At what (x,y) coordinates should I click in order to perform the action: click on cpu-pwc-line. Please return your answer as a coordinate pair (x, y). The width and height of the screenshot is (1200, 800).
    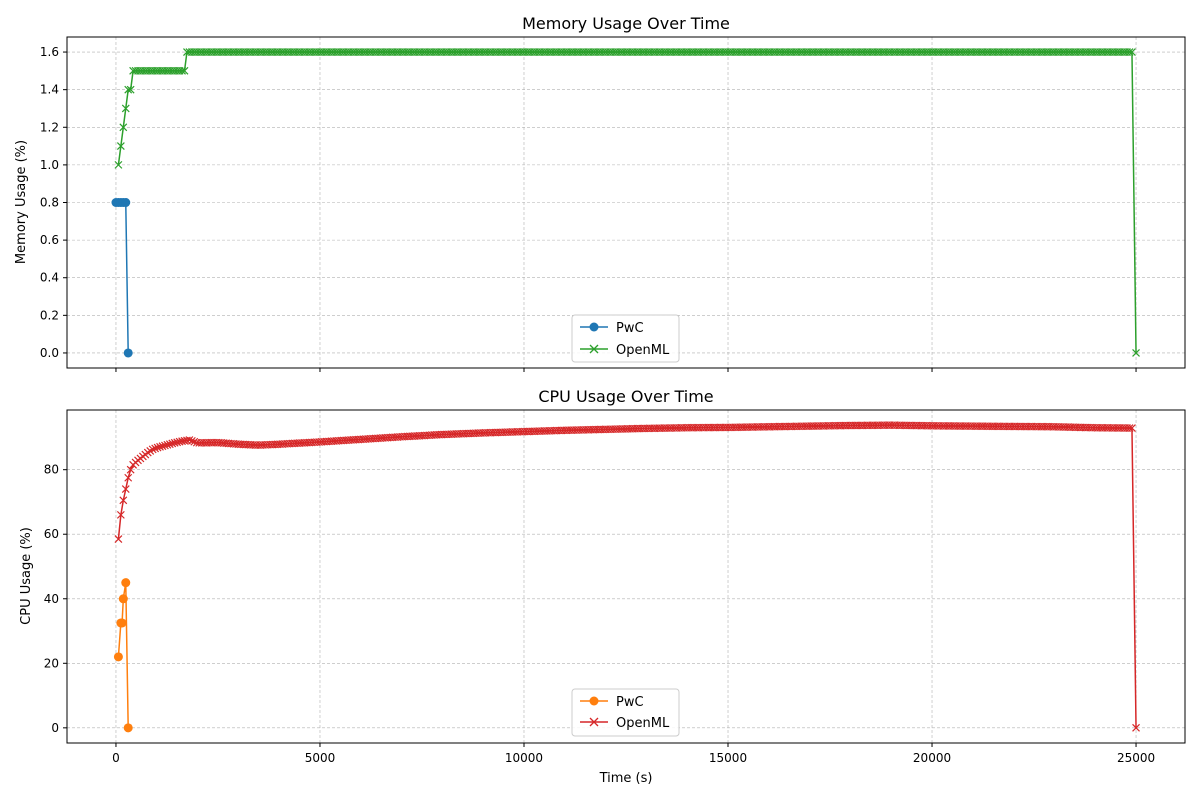
    Looking at the image, I should click on (123, 654).